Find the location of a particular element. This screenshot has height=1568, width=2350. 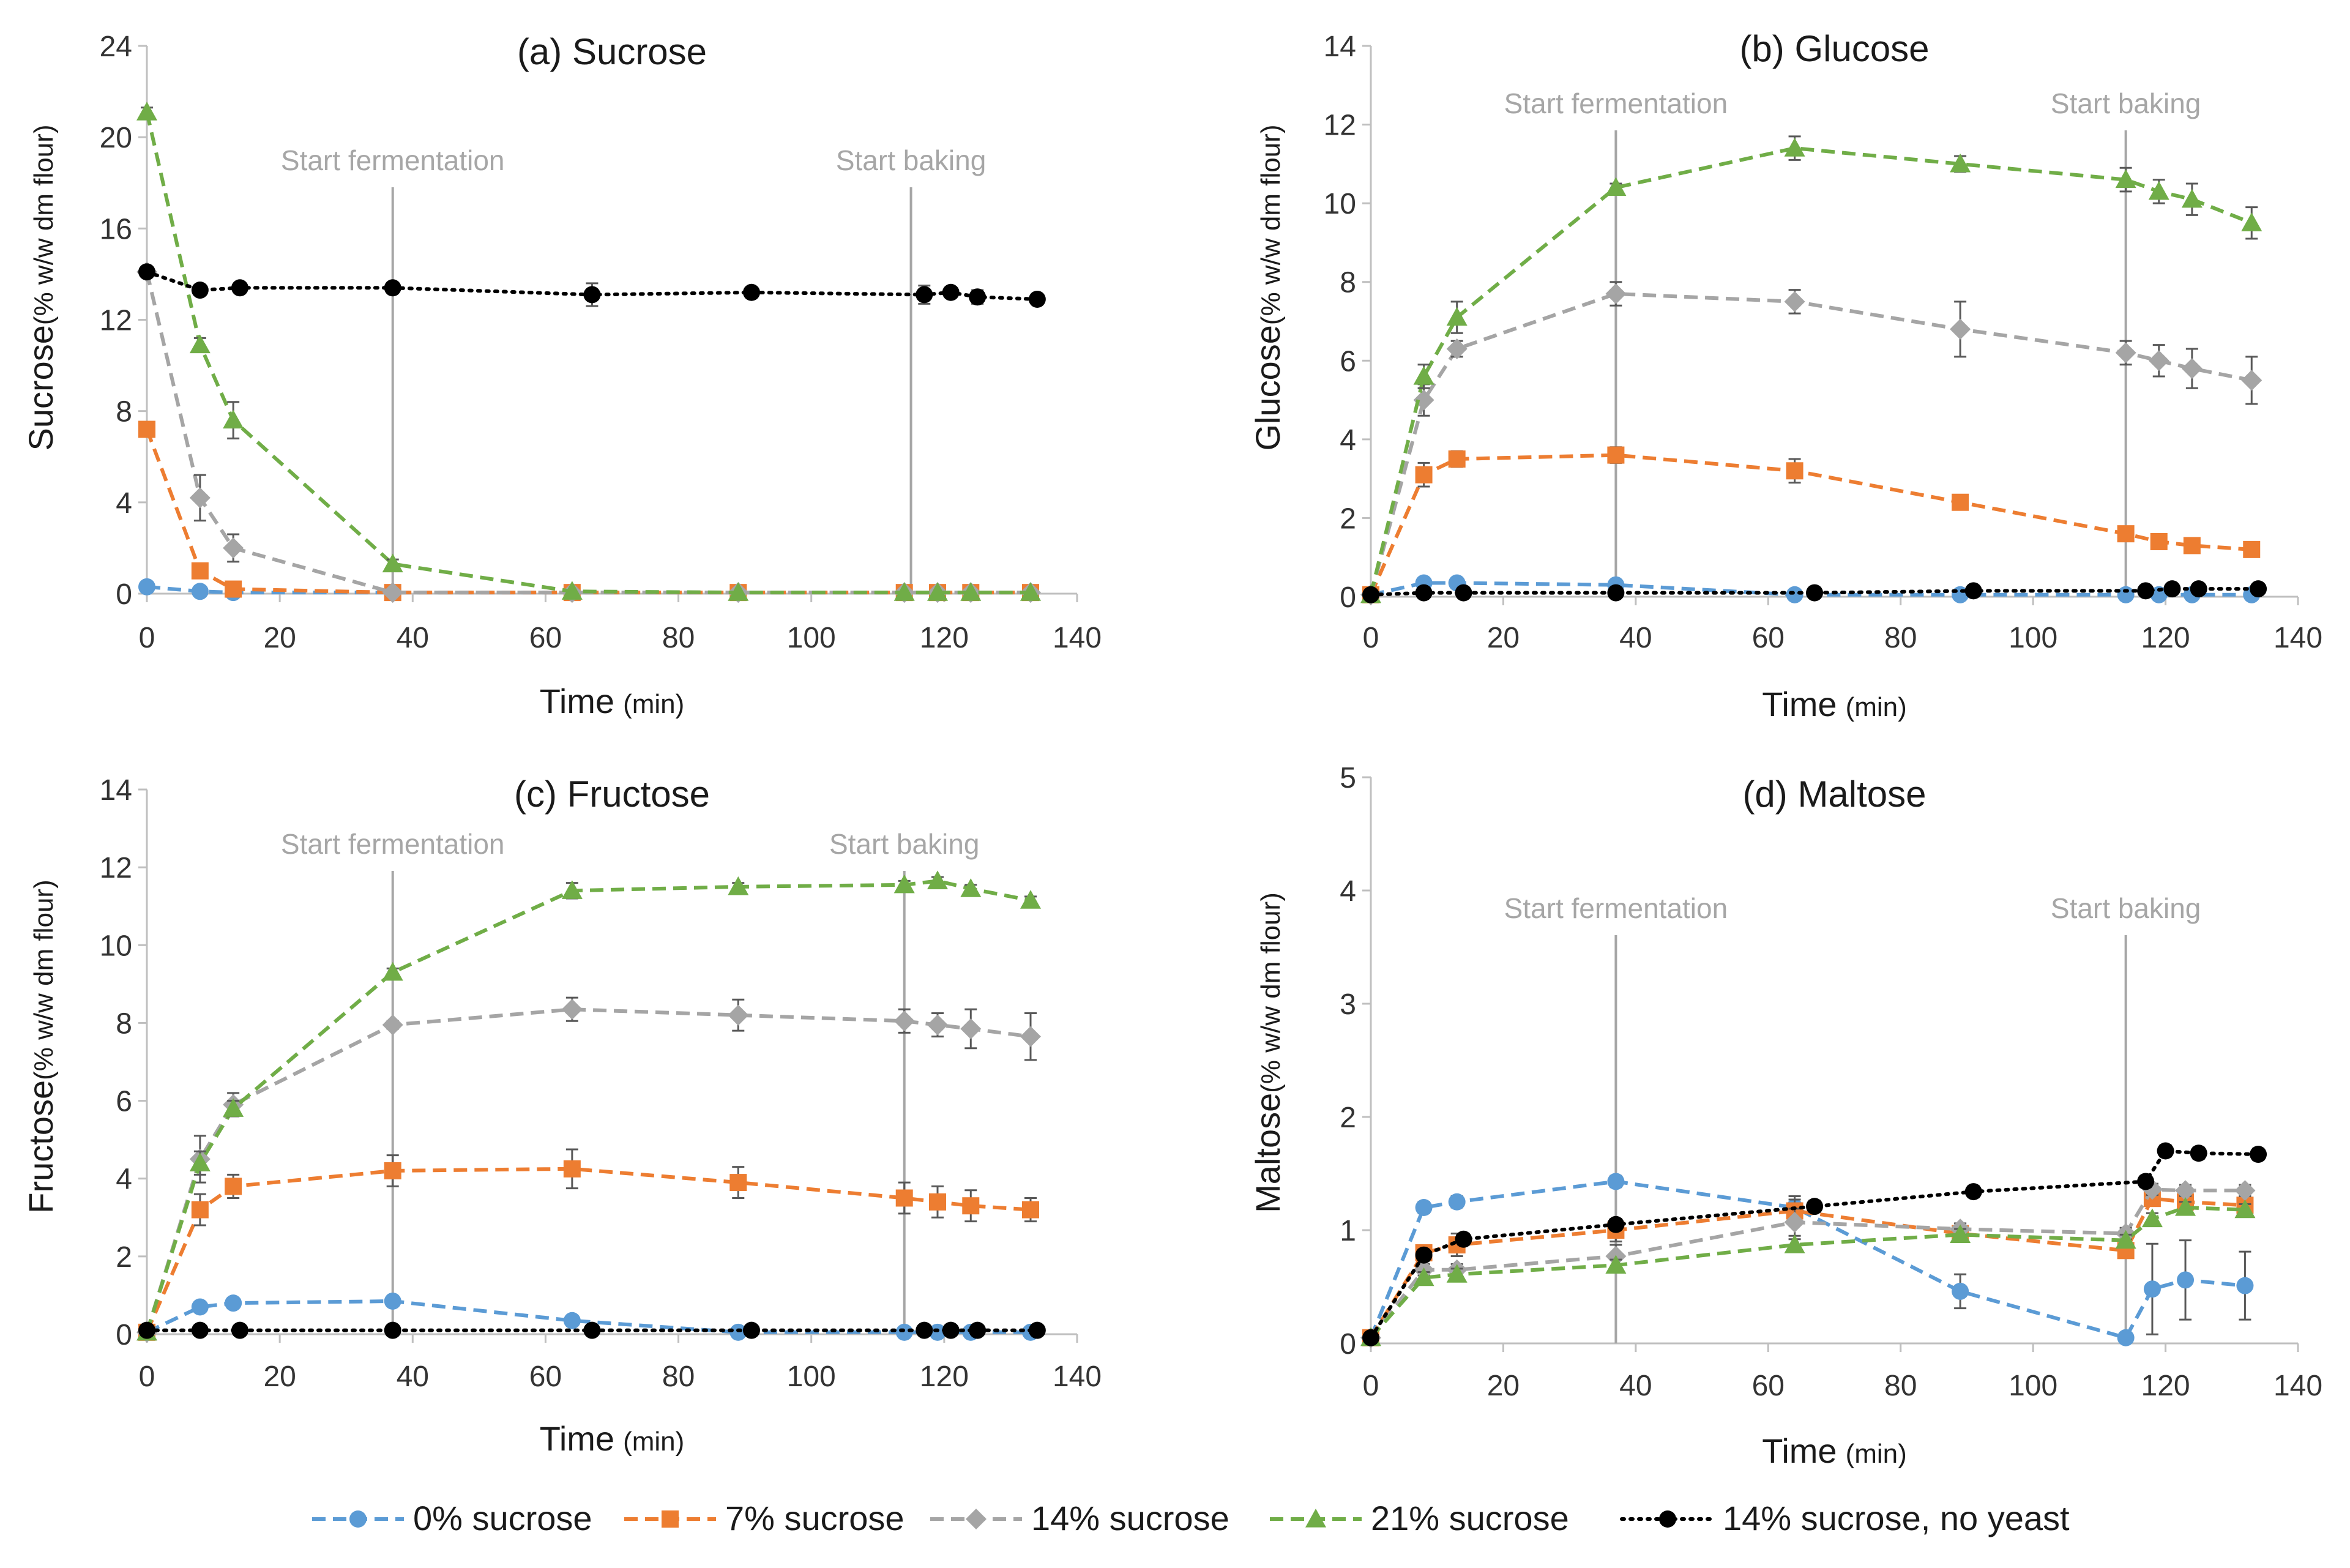

dashed-diamond-marker-icon is located at coordinates (976, 1519).